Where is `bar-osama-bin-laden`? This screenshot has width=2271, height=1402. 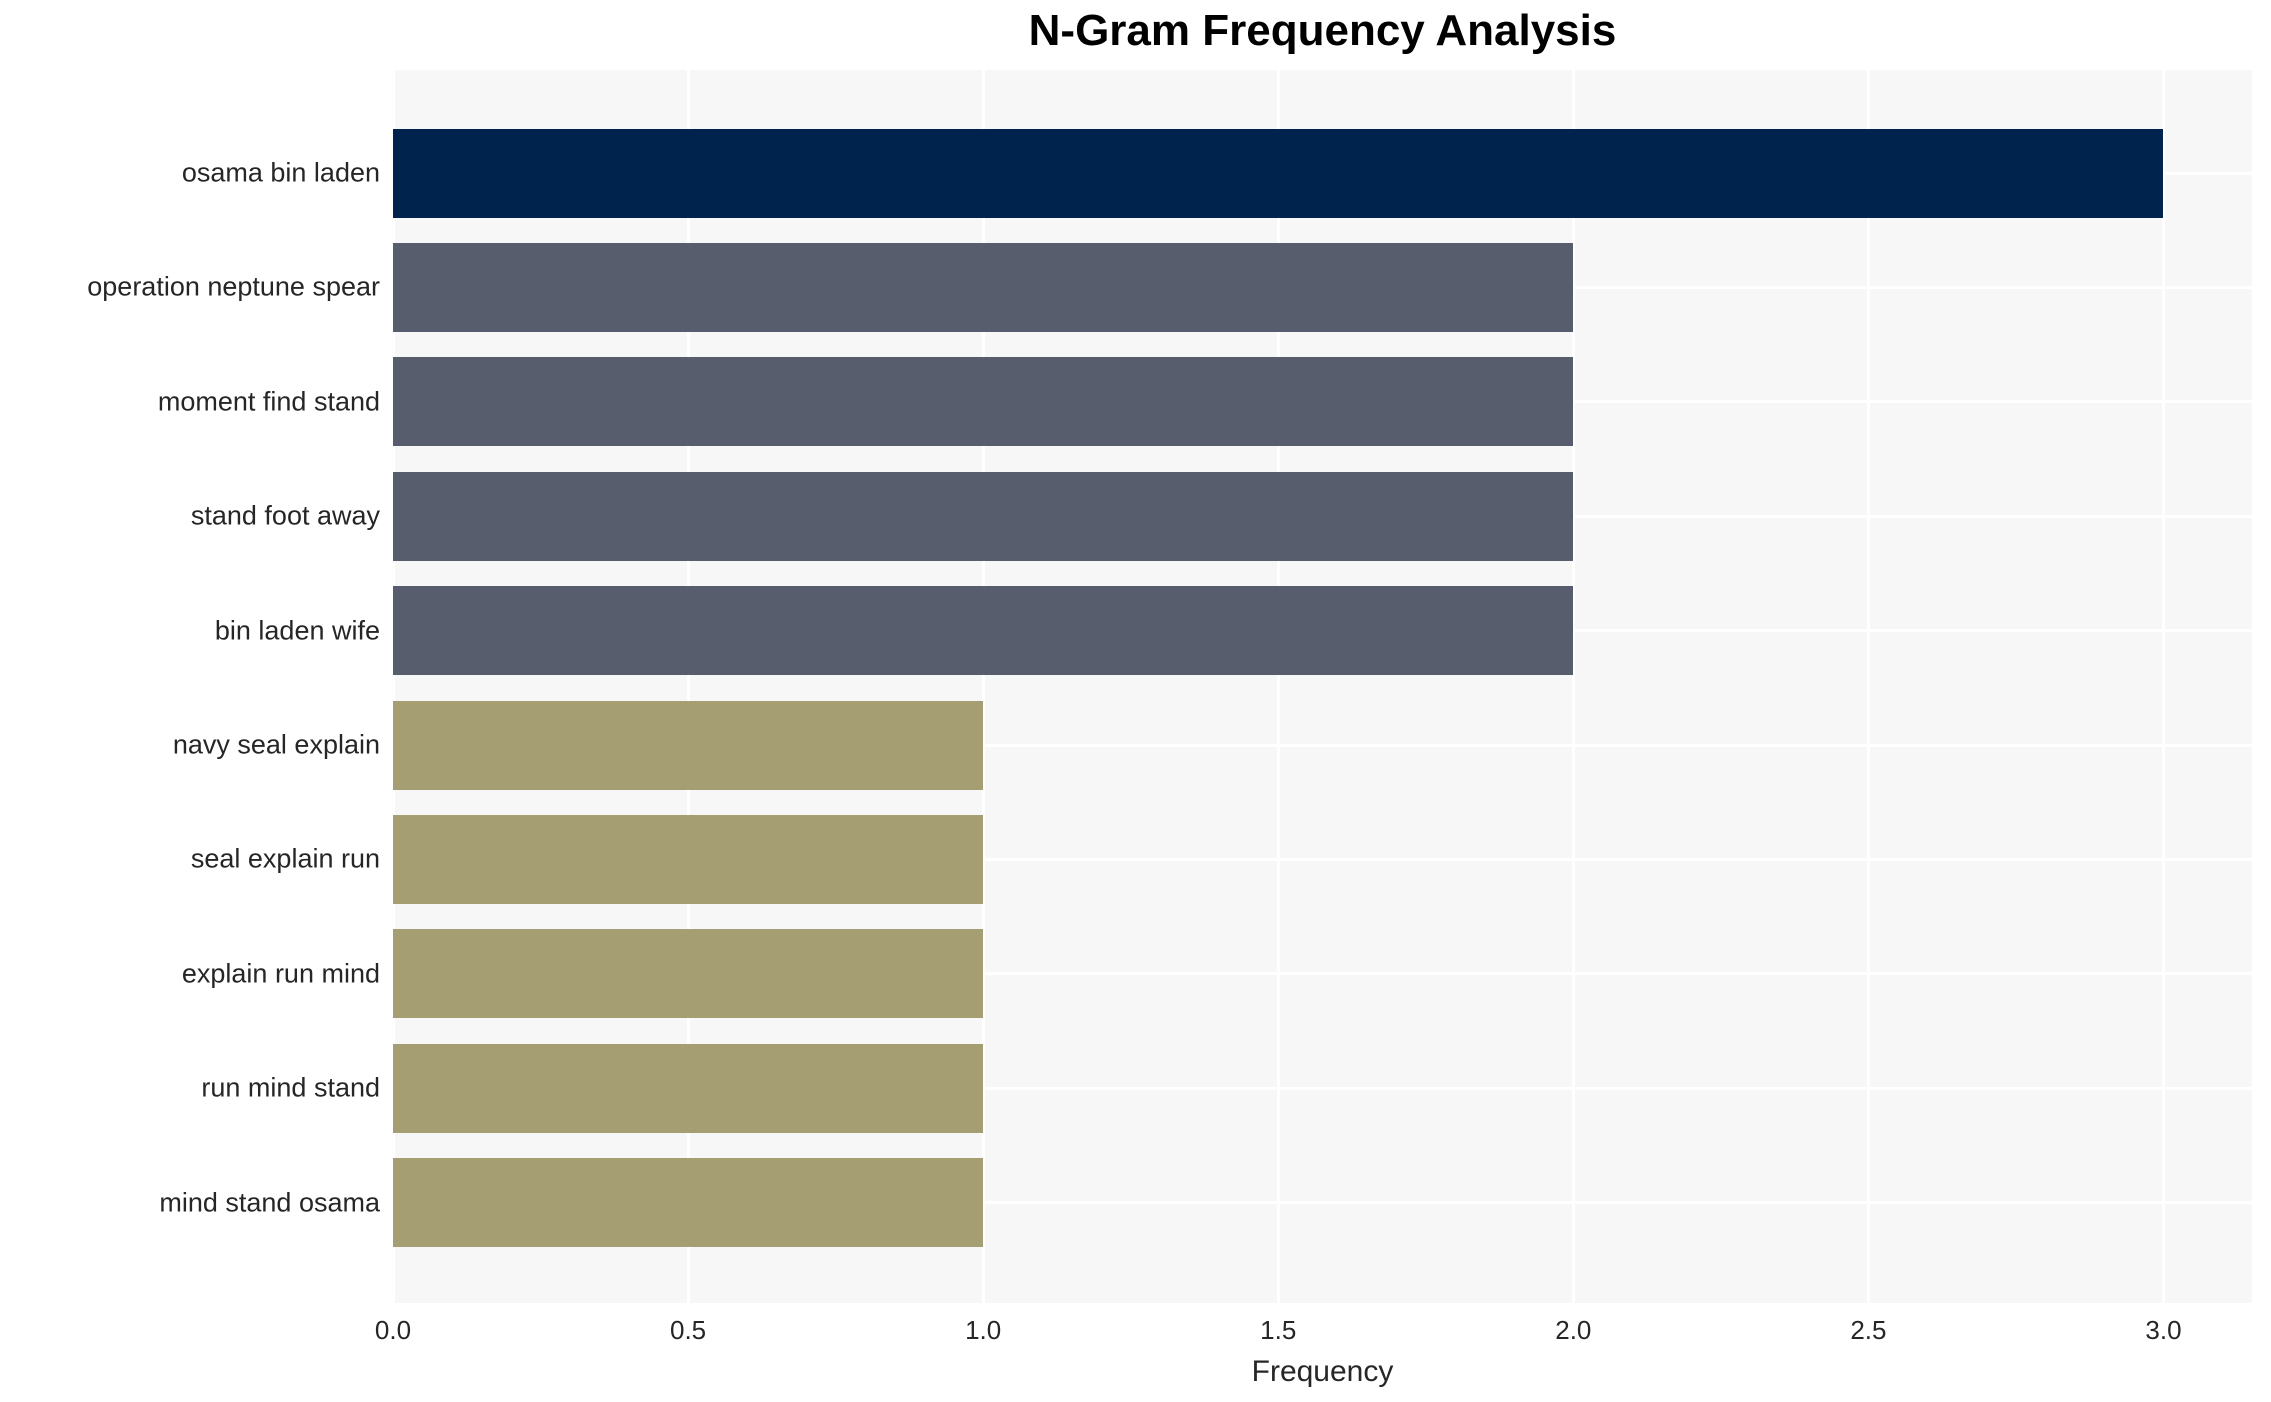
bar-osama-bin-laden is located at coordinates (1278, 173).